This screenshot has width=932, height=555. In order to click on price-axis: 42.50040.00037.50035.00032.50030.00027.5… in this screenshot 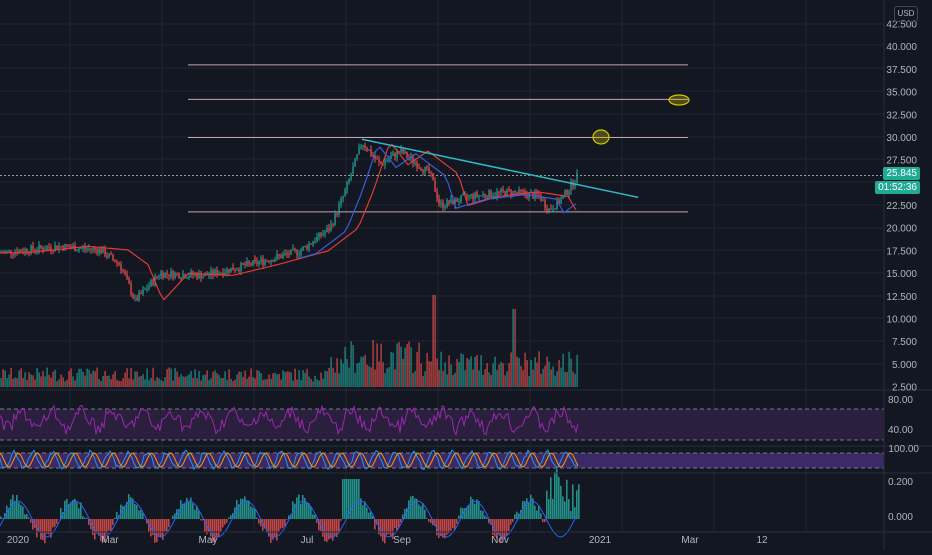, I will do `click(902, 272)`.